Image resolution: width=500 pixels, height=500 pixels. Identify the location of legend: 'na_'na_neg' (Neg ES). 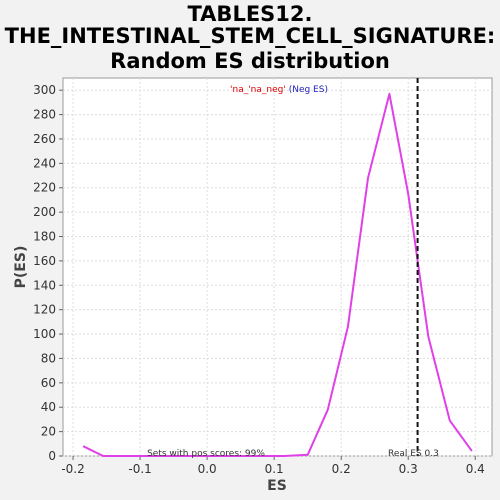
(279, 90).